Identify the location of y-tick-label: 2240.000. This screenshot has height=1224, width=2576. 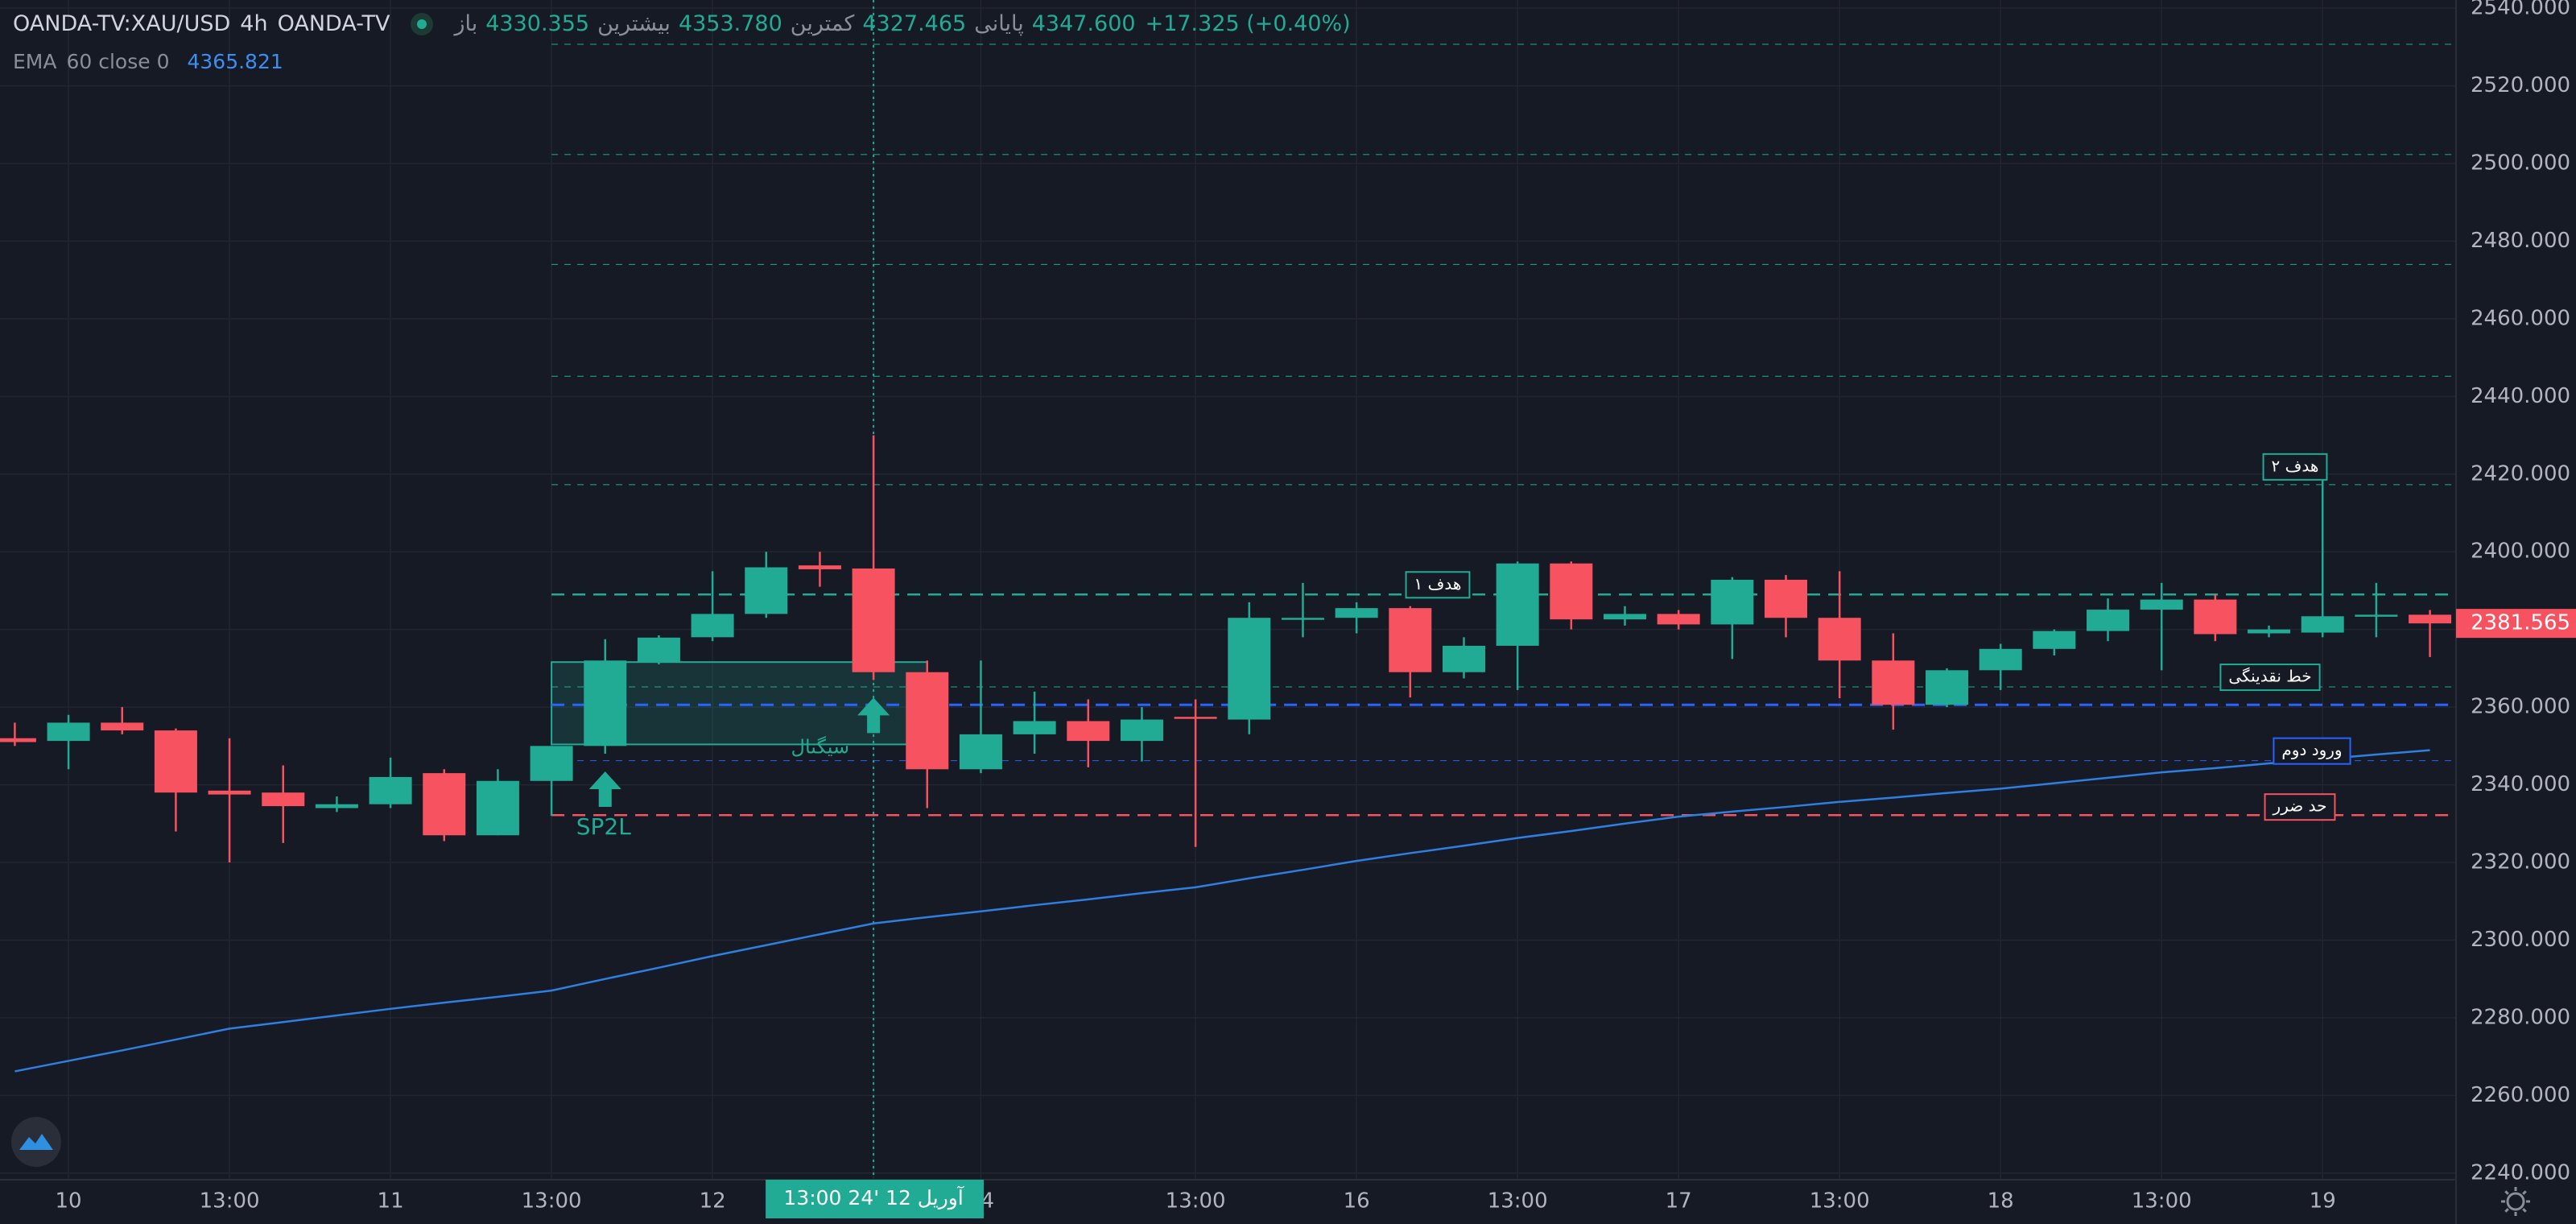
(2520, 1172).